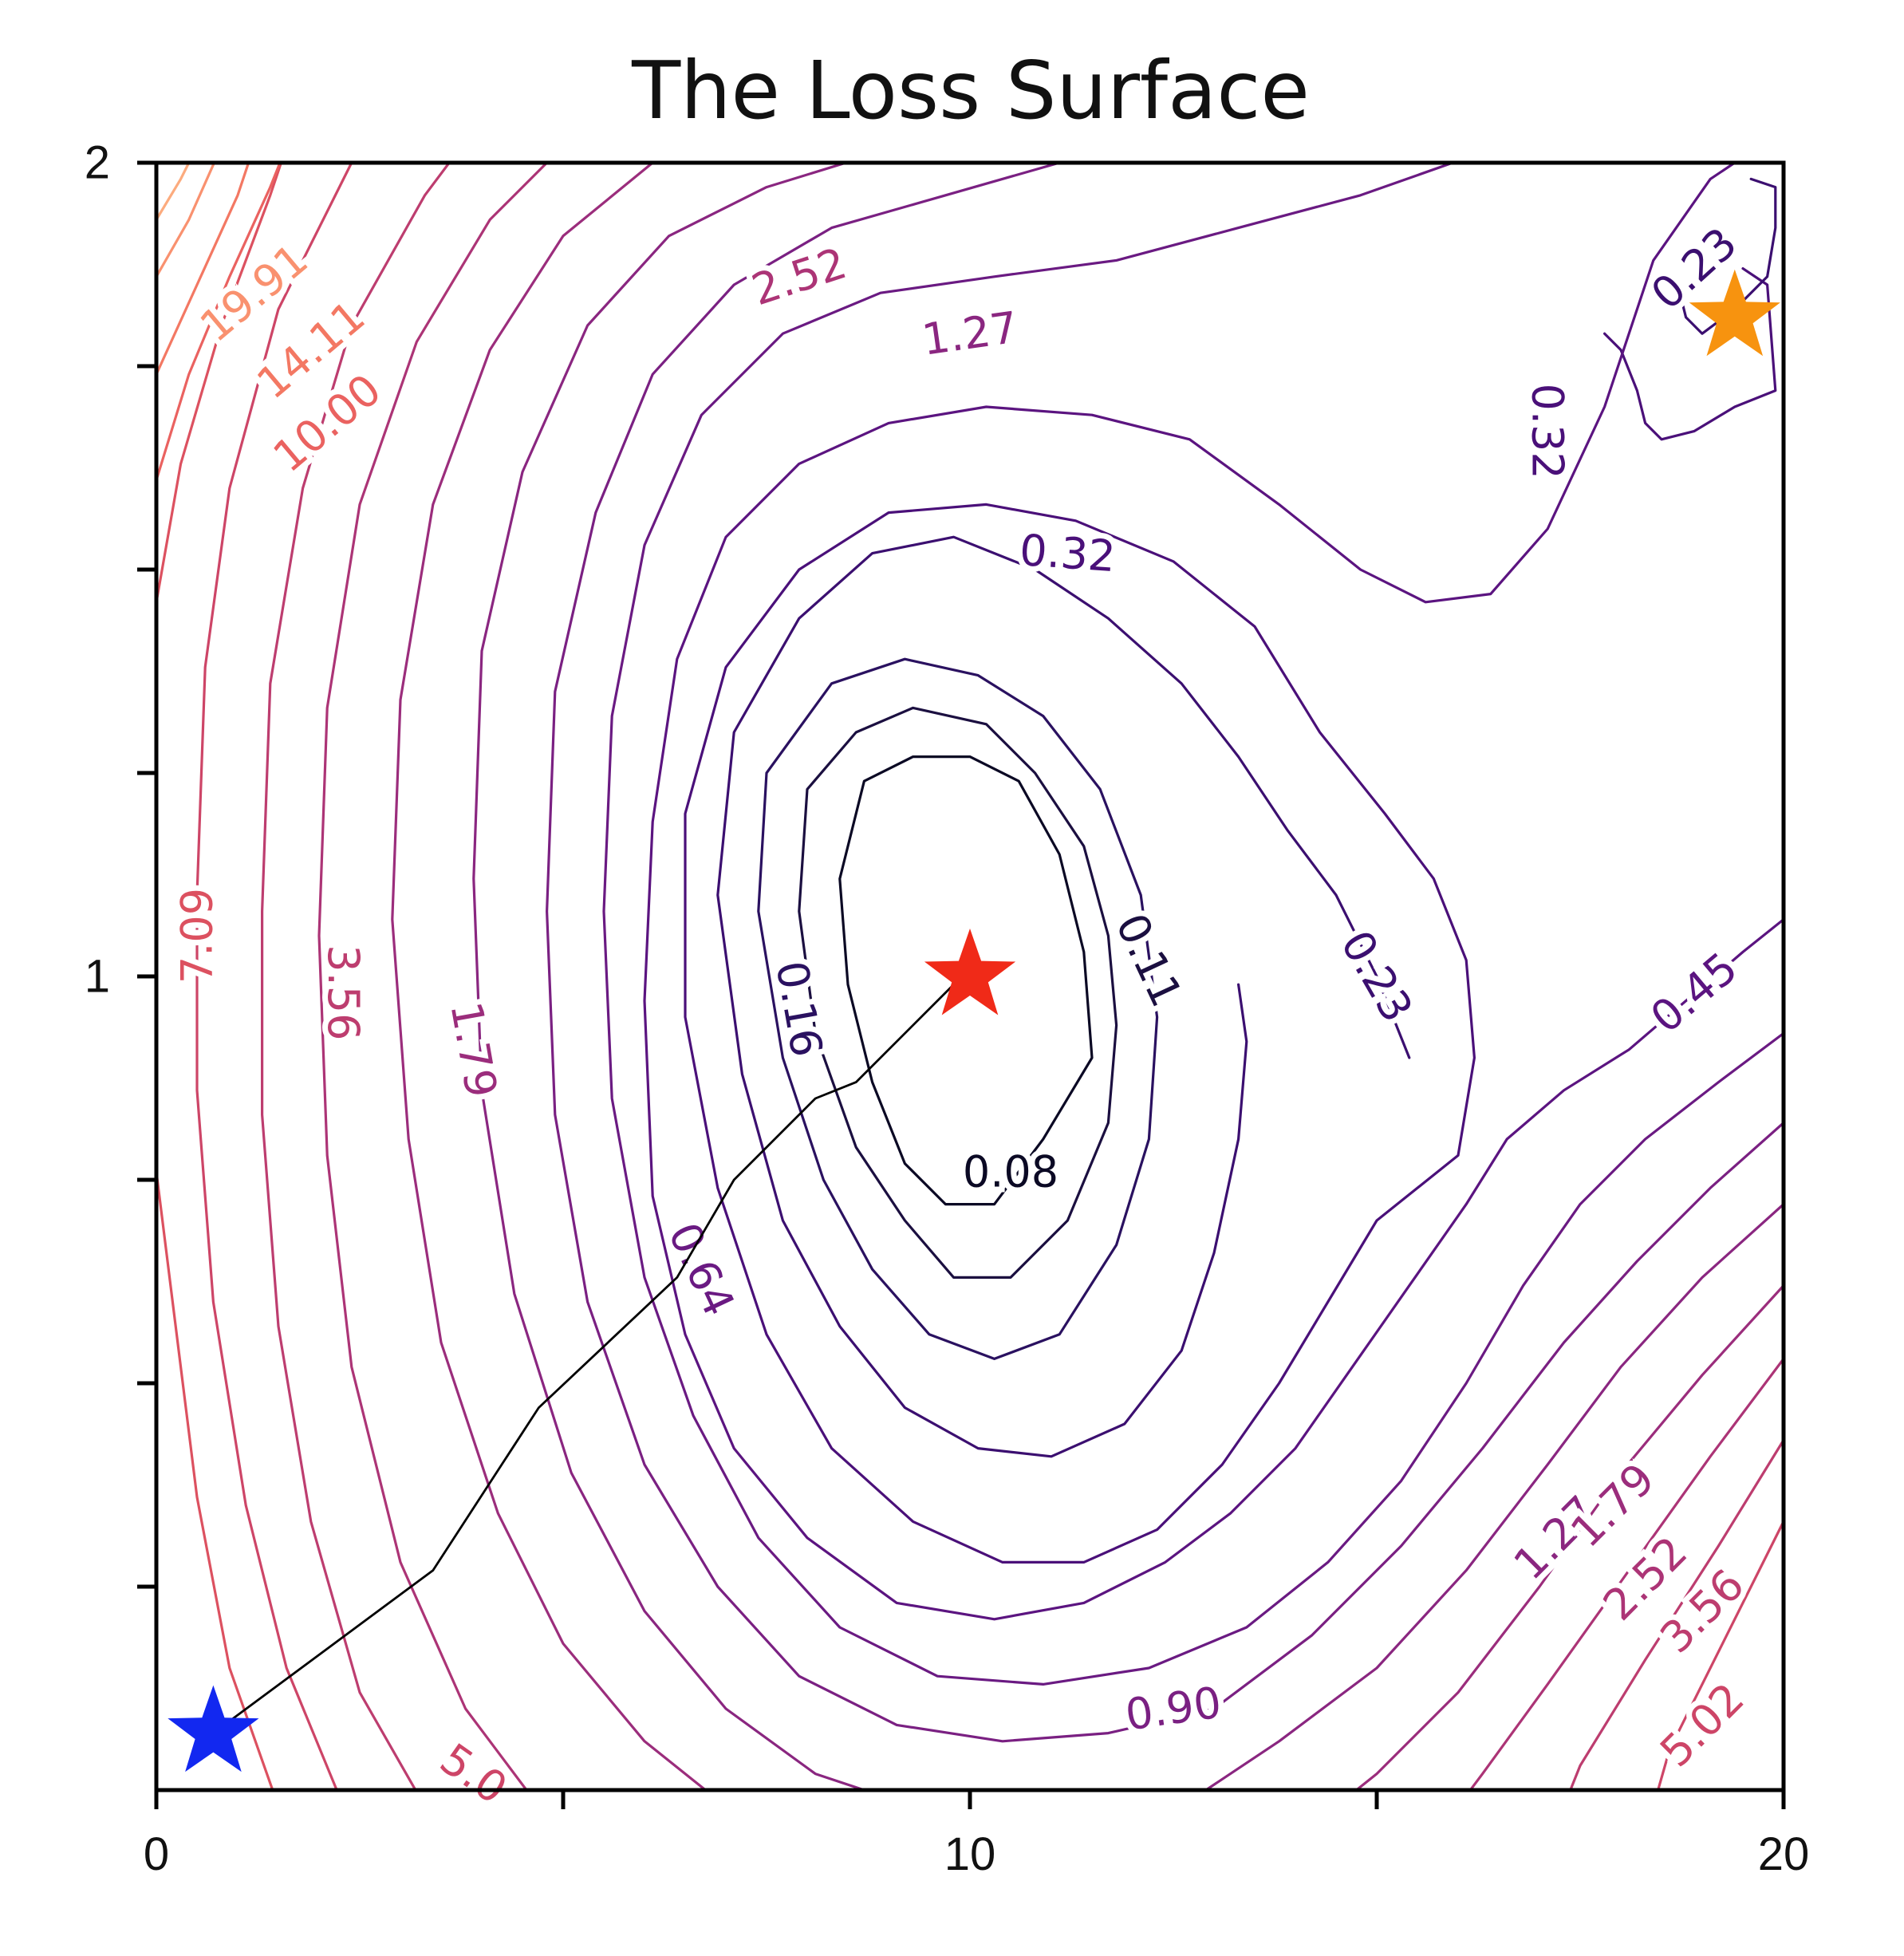 This screenshot has width=1904, height=1956. Describe the element at coordinates (1694, 993) in the screenshot. I see `contour-label-14: 0.45` at that location.